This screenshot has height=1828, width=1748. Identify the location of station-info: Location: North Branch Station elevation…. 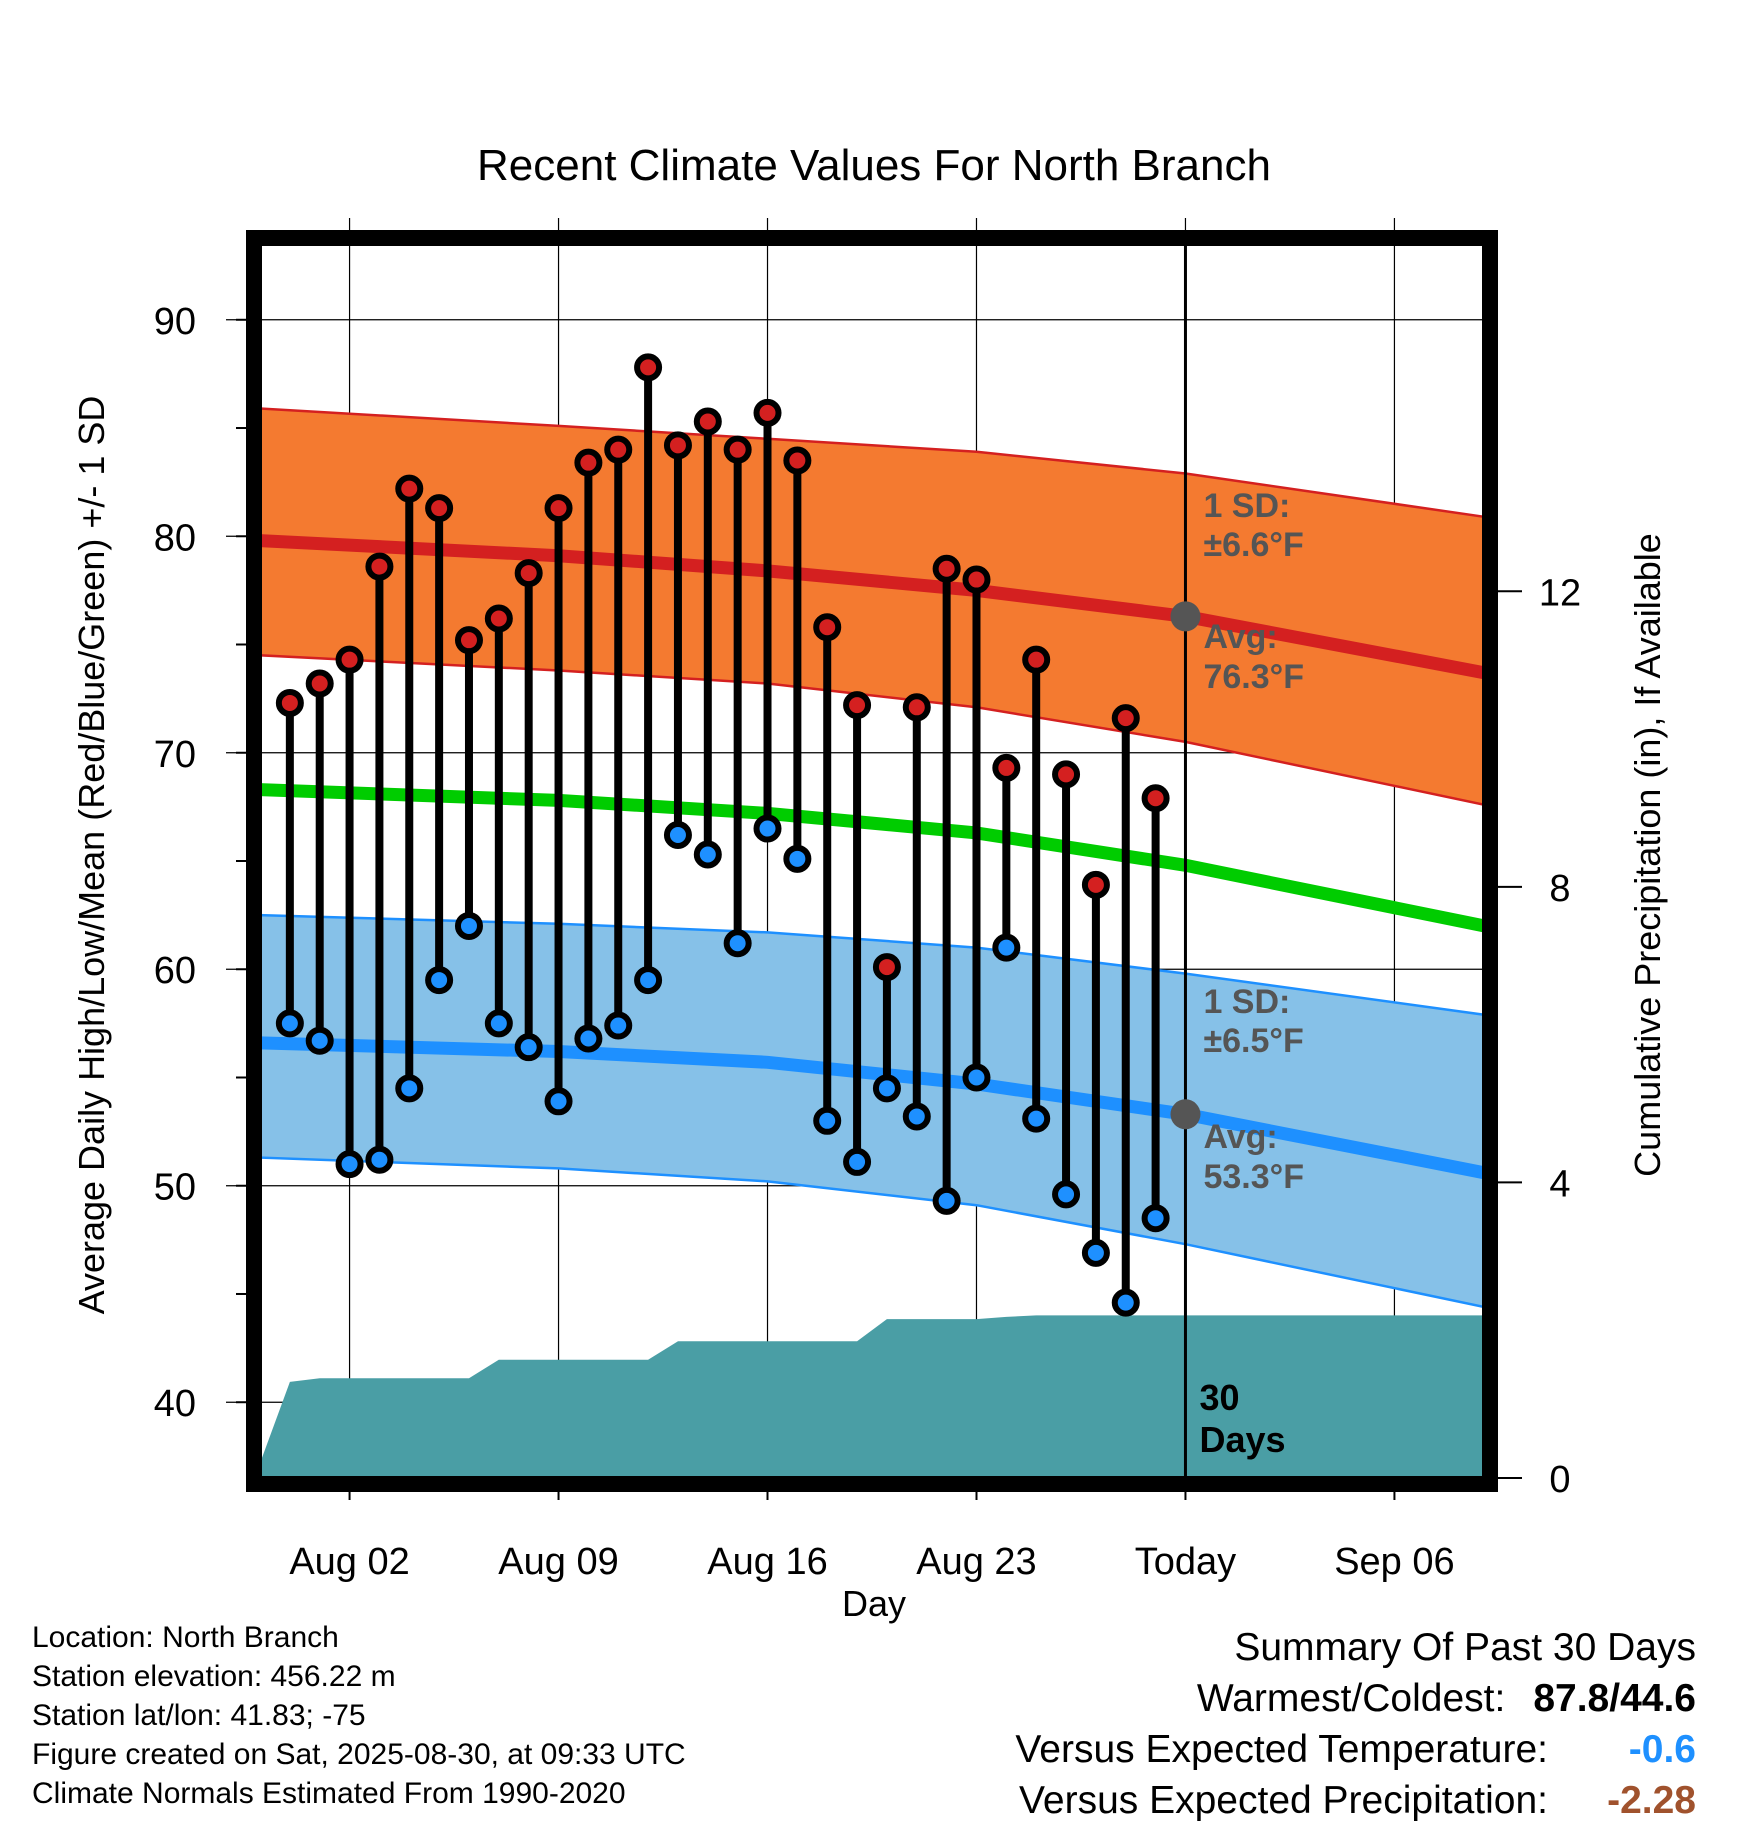
(359, 1715).